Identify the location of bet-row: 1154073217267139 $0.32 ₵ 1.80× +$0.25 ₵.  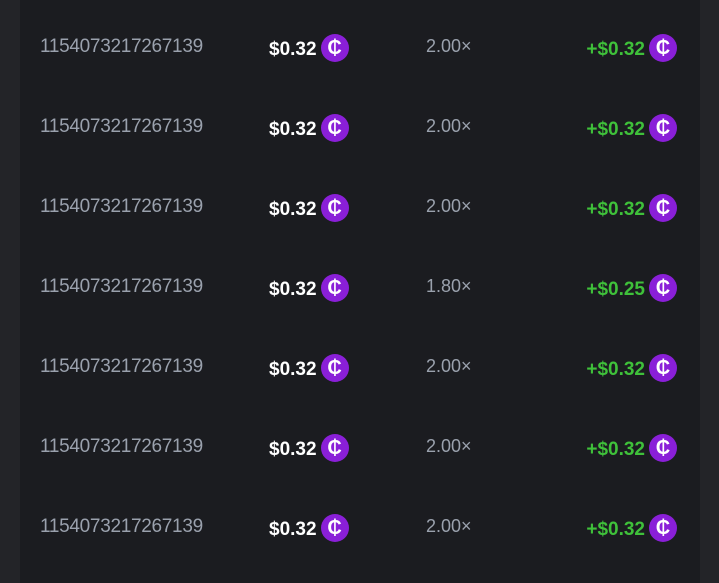
(360, 287).